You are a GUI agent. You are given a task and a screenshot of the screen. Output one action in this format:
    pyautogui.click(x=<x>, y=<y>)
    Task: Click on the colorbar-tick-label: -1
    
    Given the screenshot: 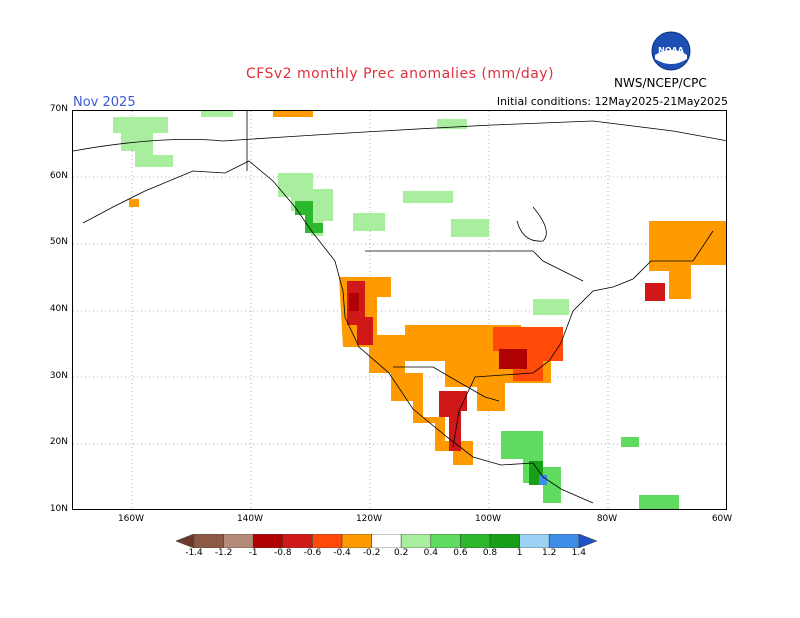 What is the action you would take?
    pyautogui.click(x=253, y=553)
    